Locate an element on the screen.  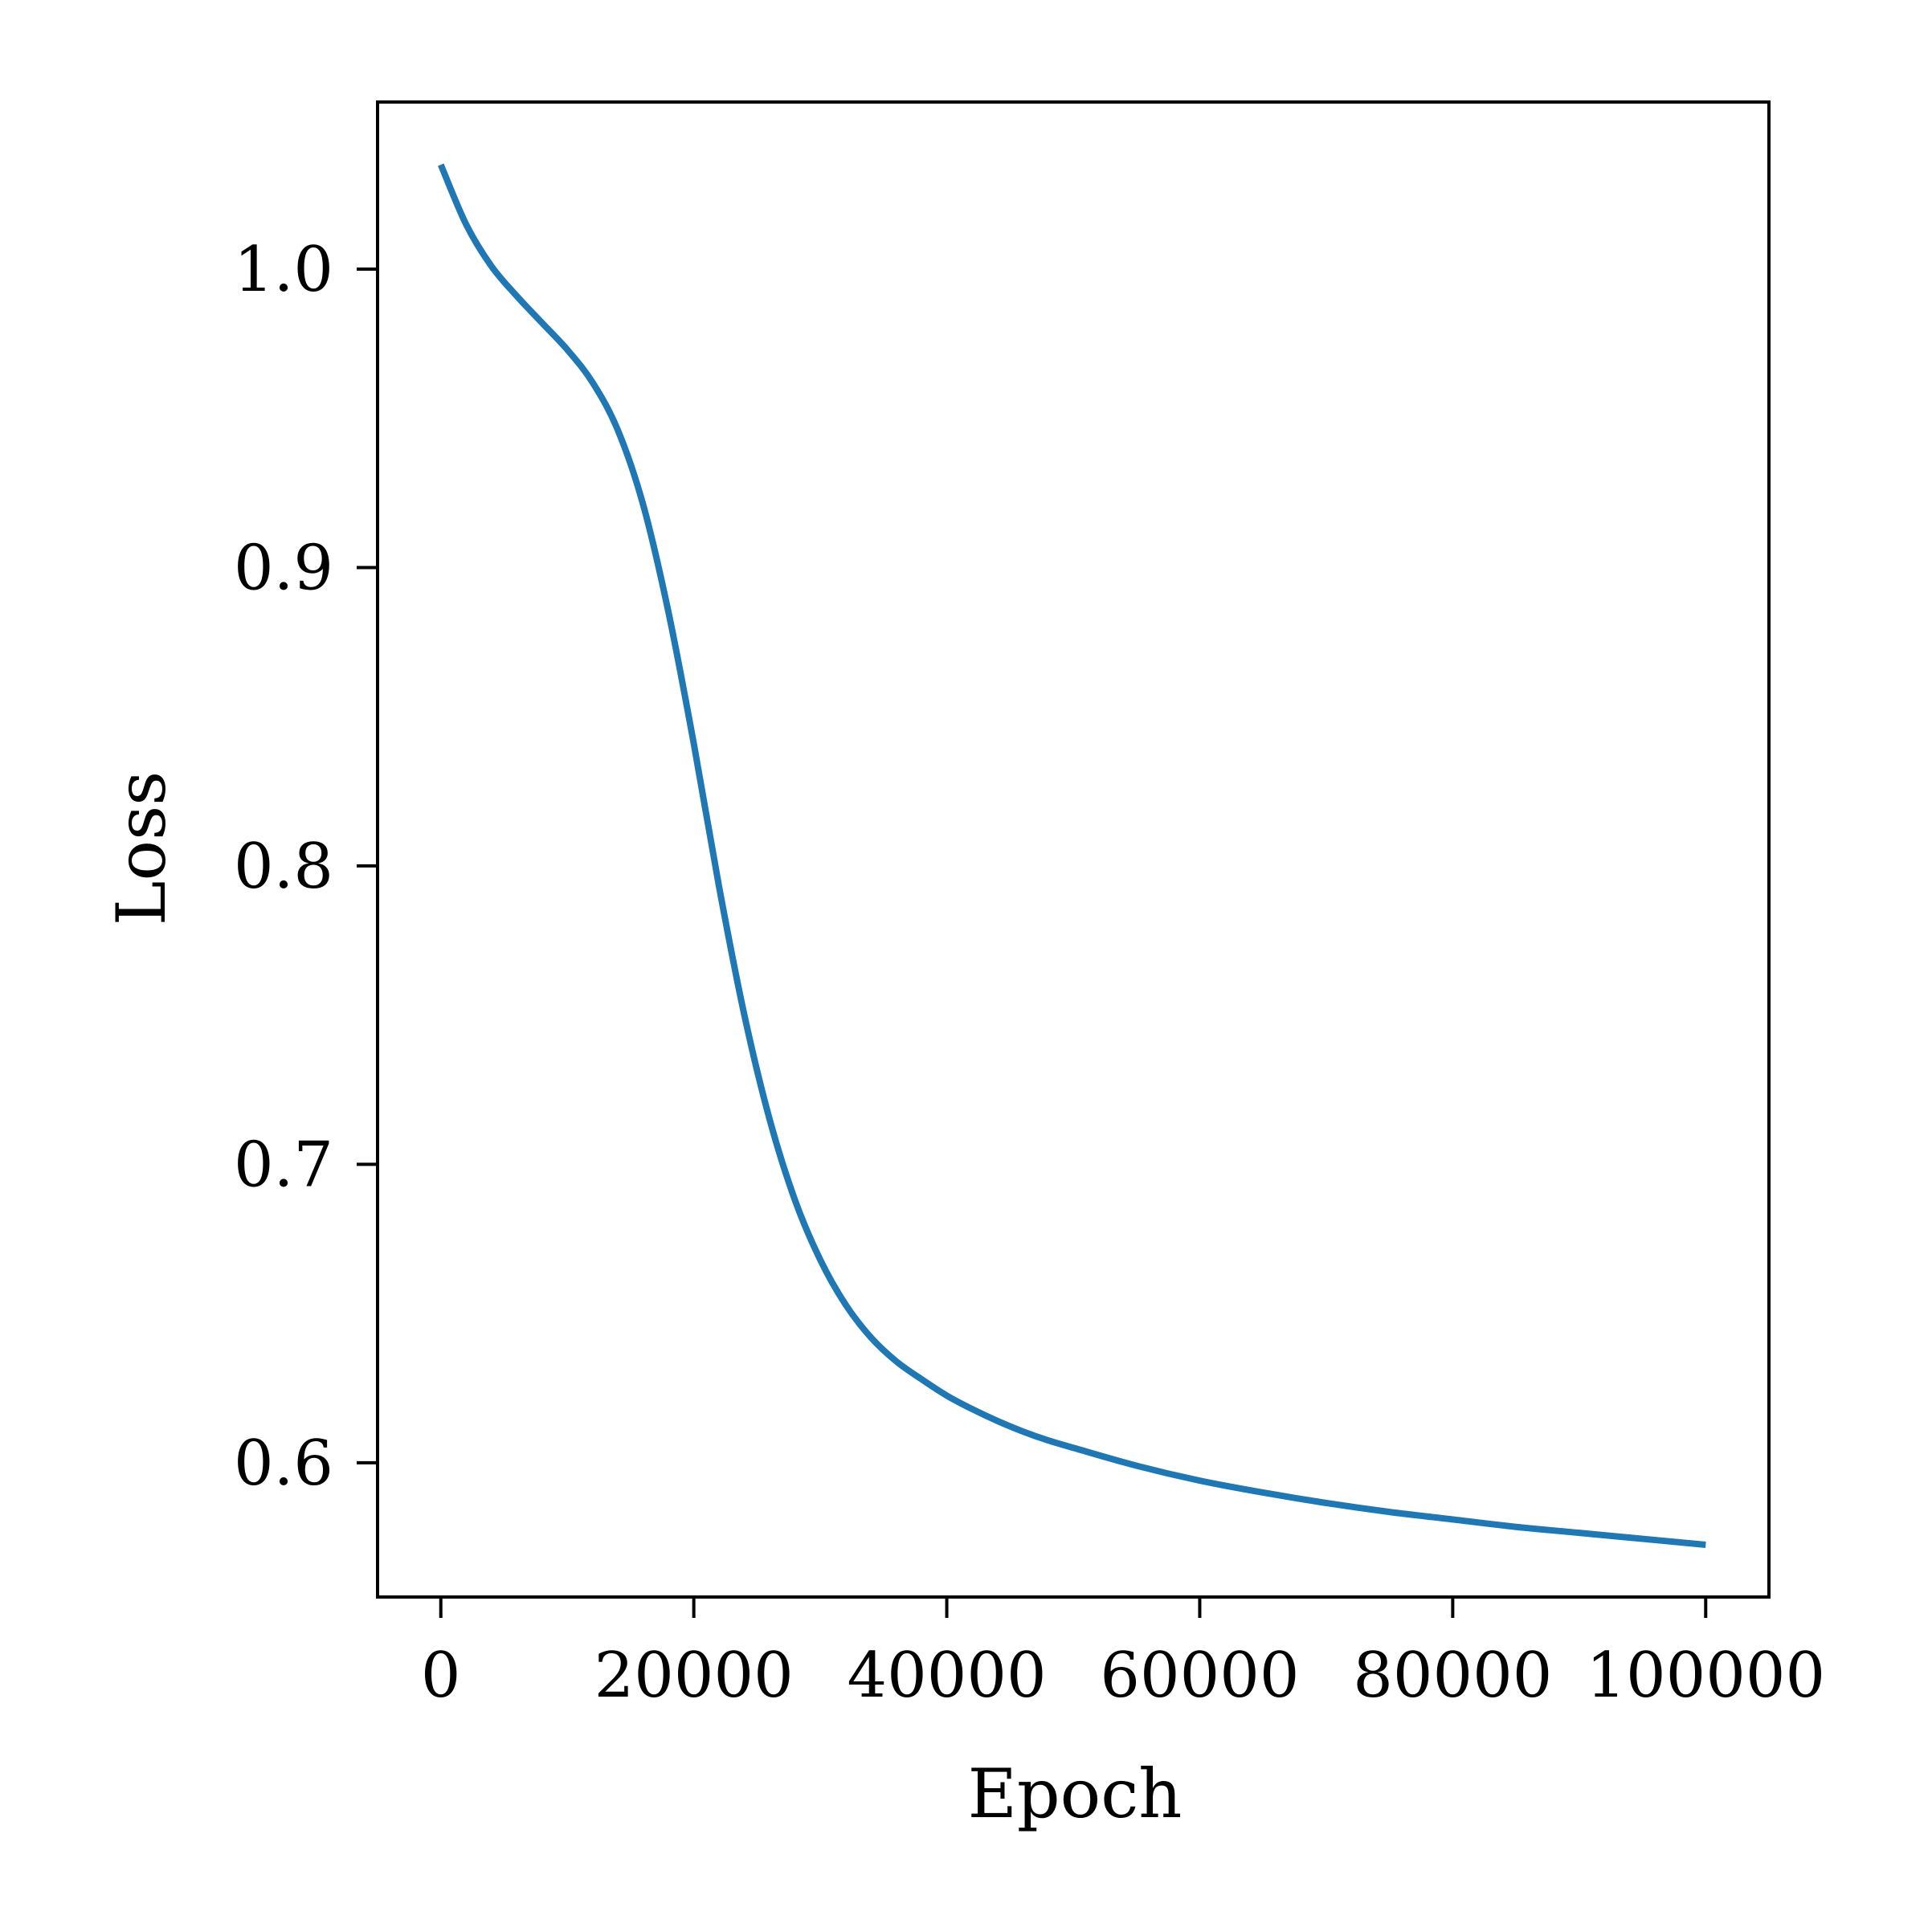
y-tick-label: 1.0 is located at coordinates (284, 270).